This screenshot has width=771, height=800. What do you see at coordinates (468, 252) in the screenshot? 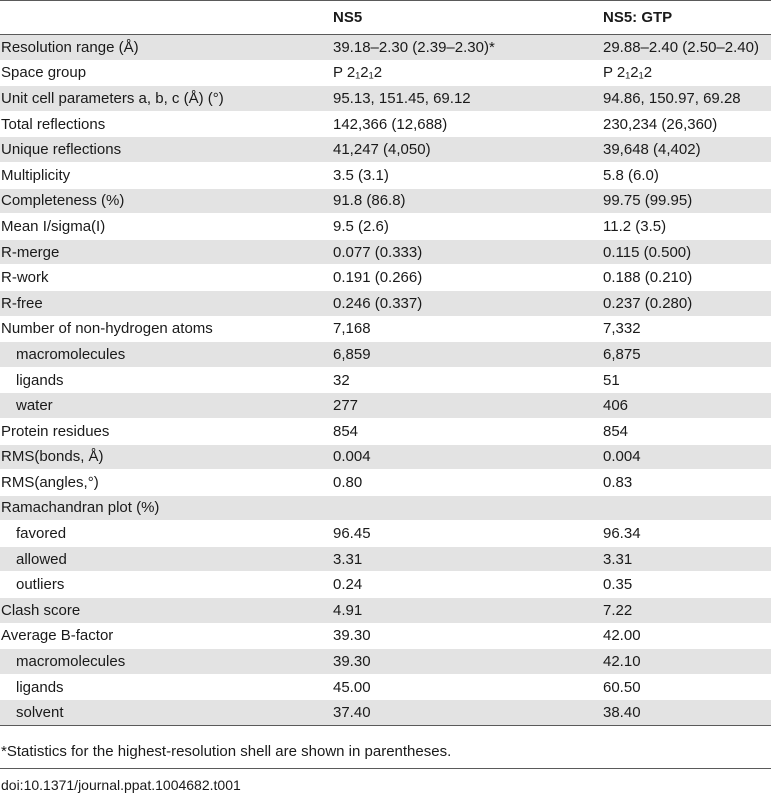
I see `cell-ns5: 0.077 (0.333)` at bounding box center [468, 252].